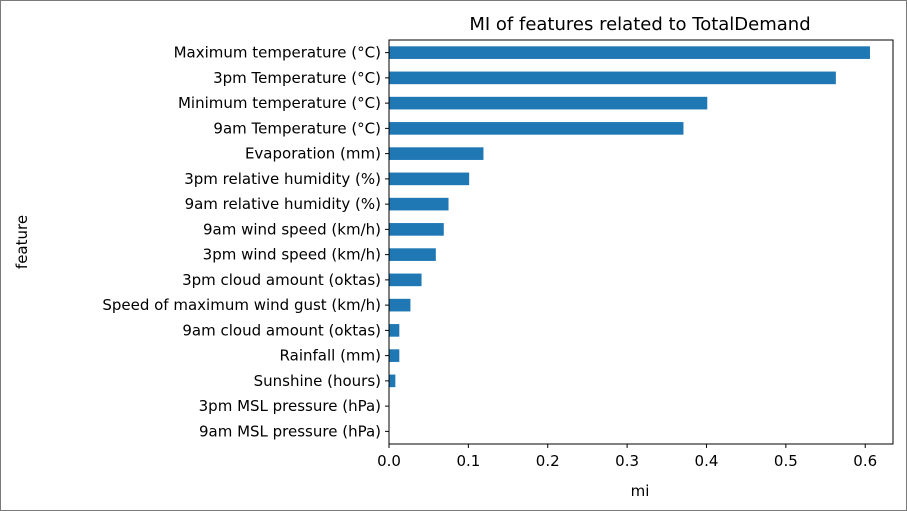  Describe the element at coordinates (290, 406) in the screenshot. I see `y-tick-label: 3pm MSL pressure (hPa)` at that location.